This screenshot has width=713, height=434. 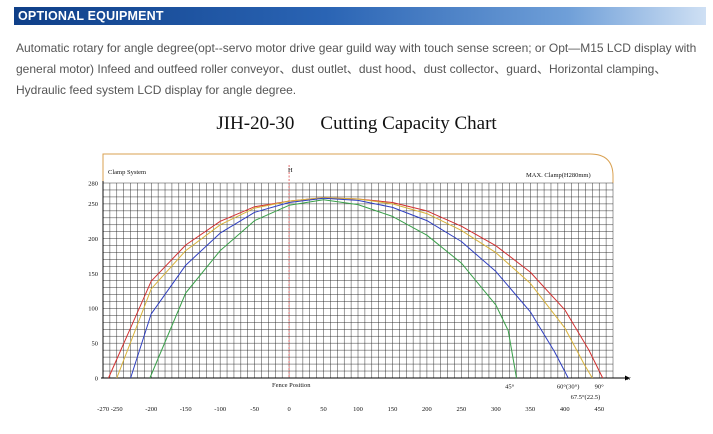 I want to click on y-tick-label: 250, so click(x=93, y=204).